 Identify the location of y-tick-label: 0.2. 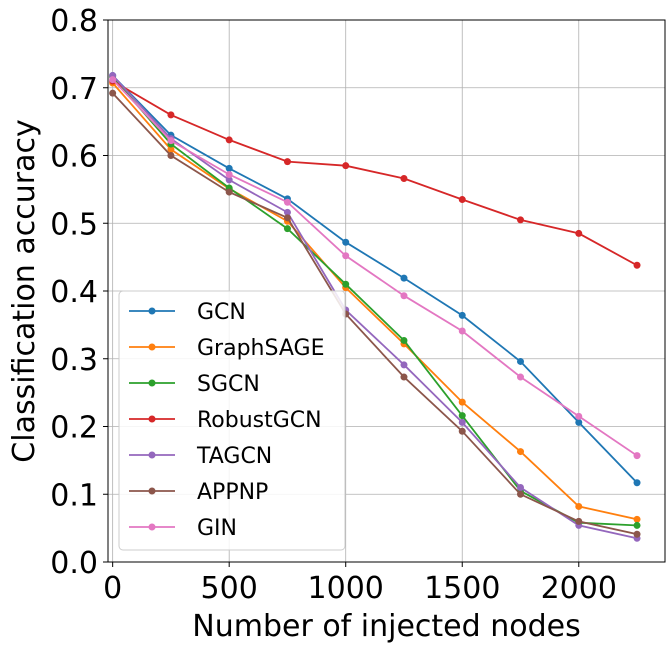
(74, 428).